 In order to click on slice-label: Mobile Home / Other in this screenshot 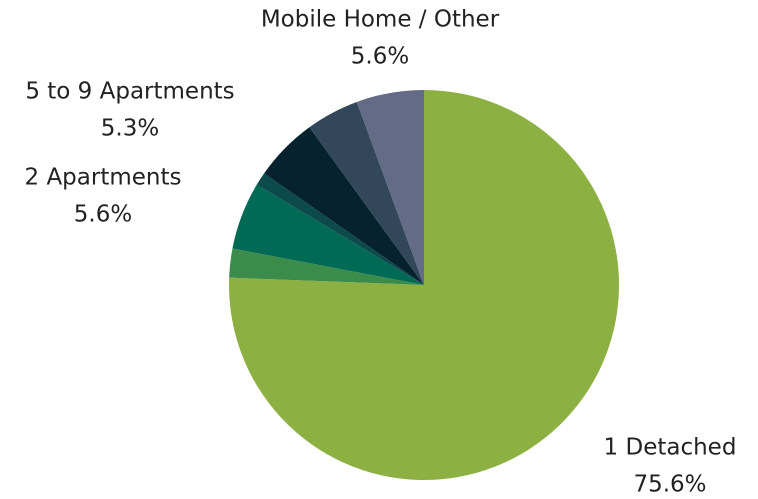, I will do `click(380, 20)`.